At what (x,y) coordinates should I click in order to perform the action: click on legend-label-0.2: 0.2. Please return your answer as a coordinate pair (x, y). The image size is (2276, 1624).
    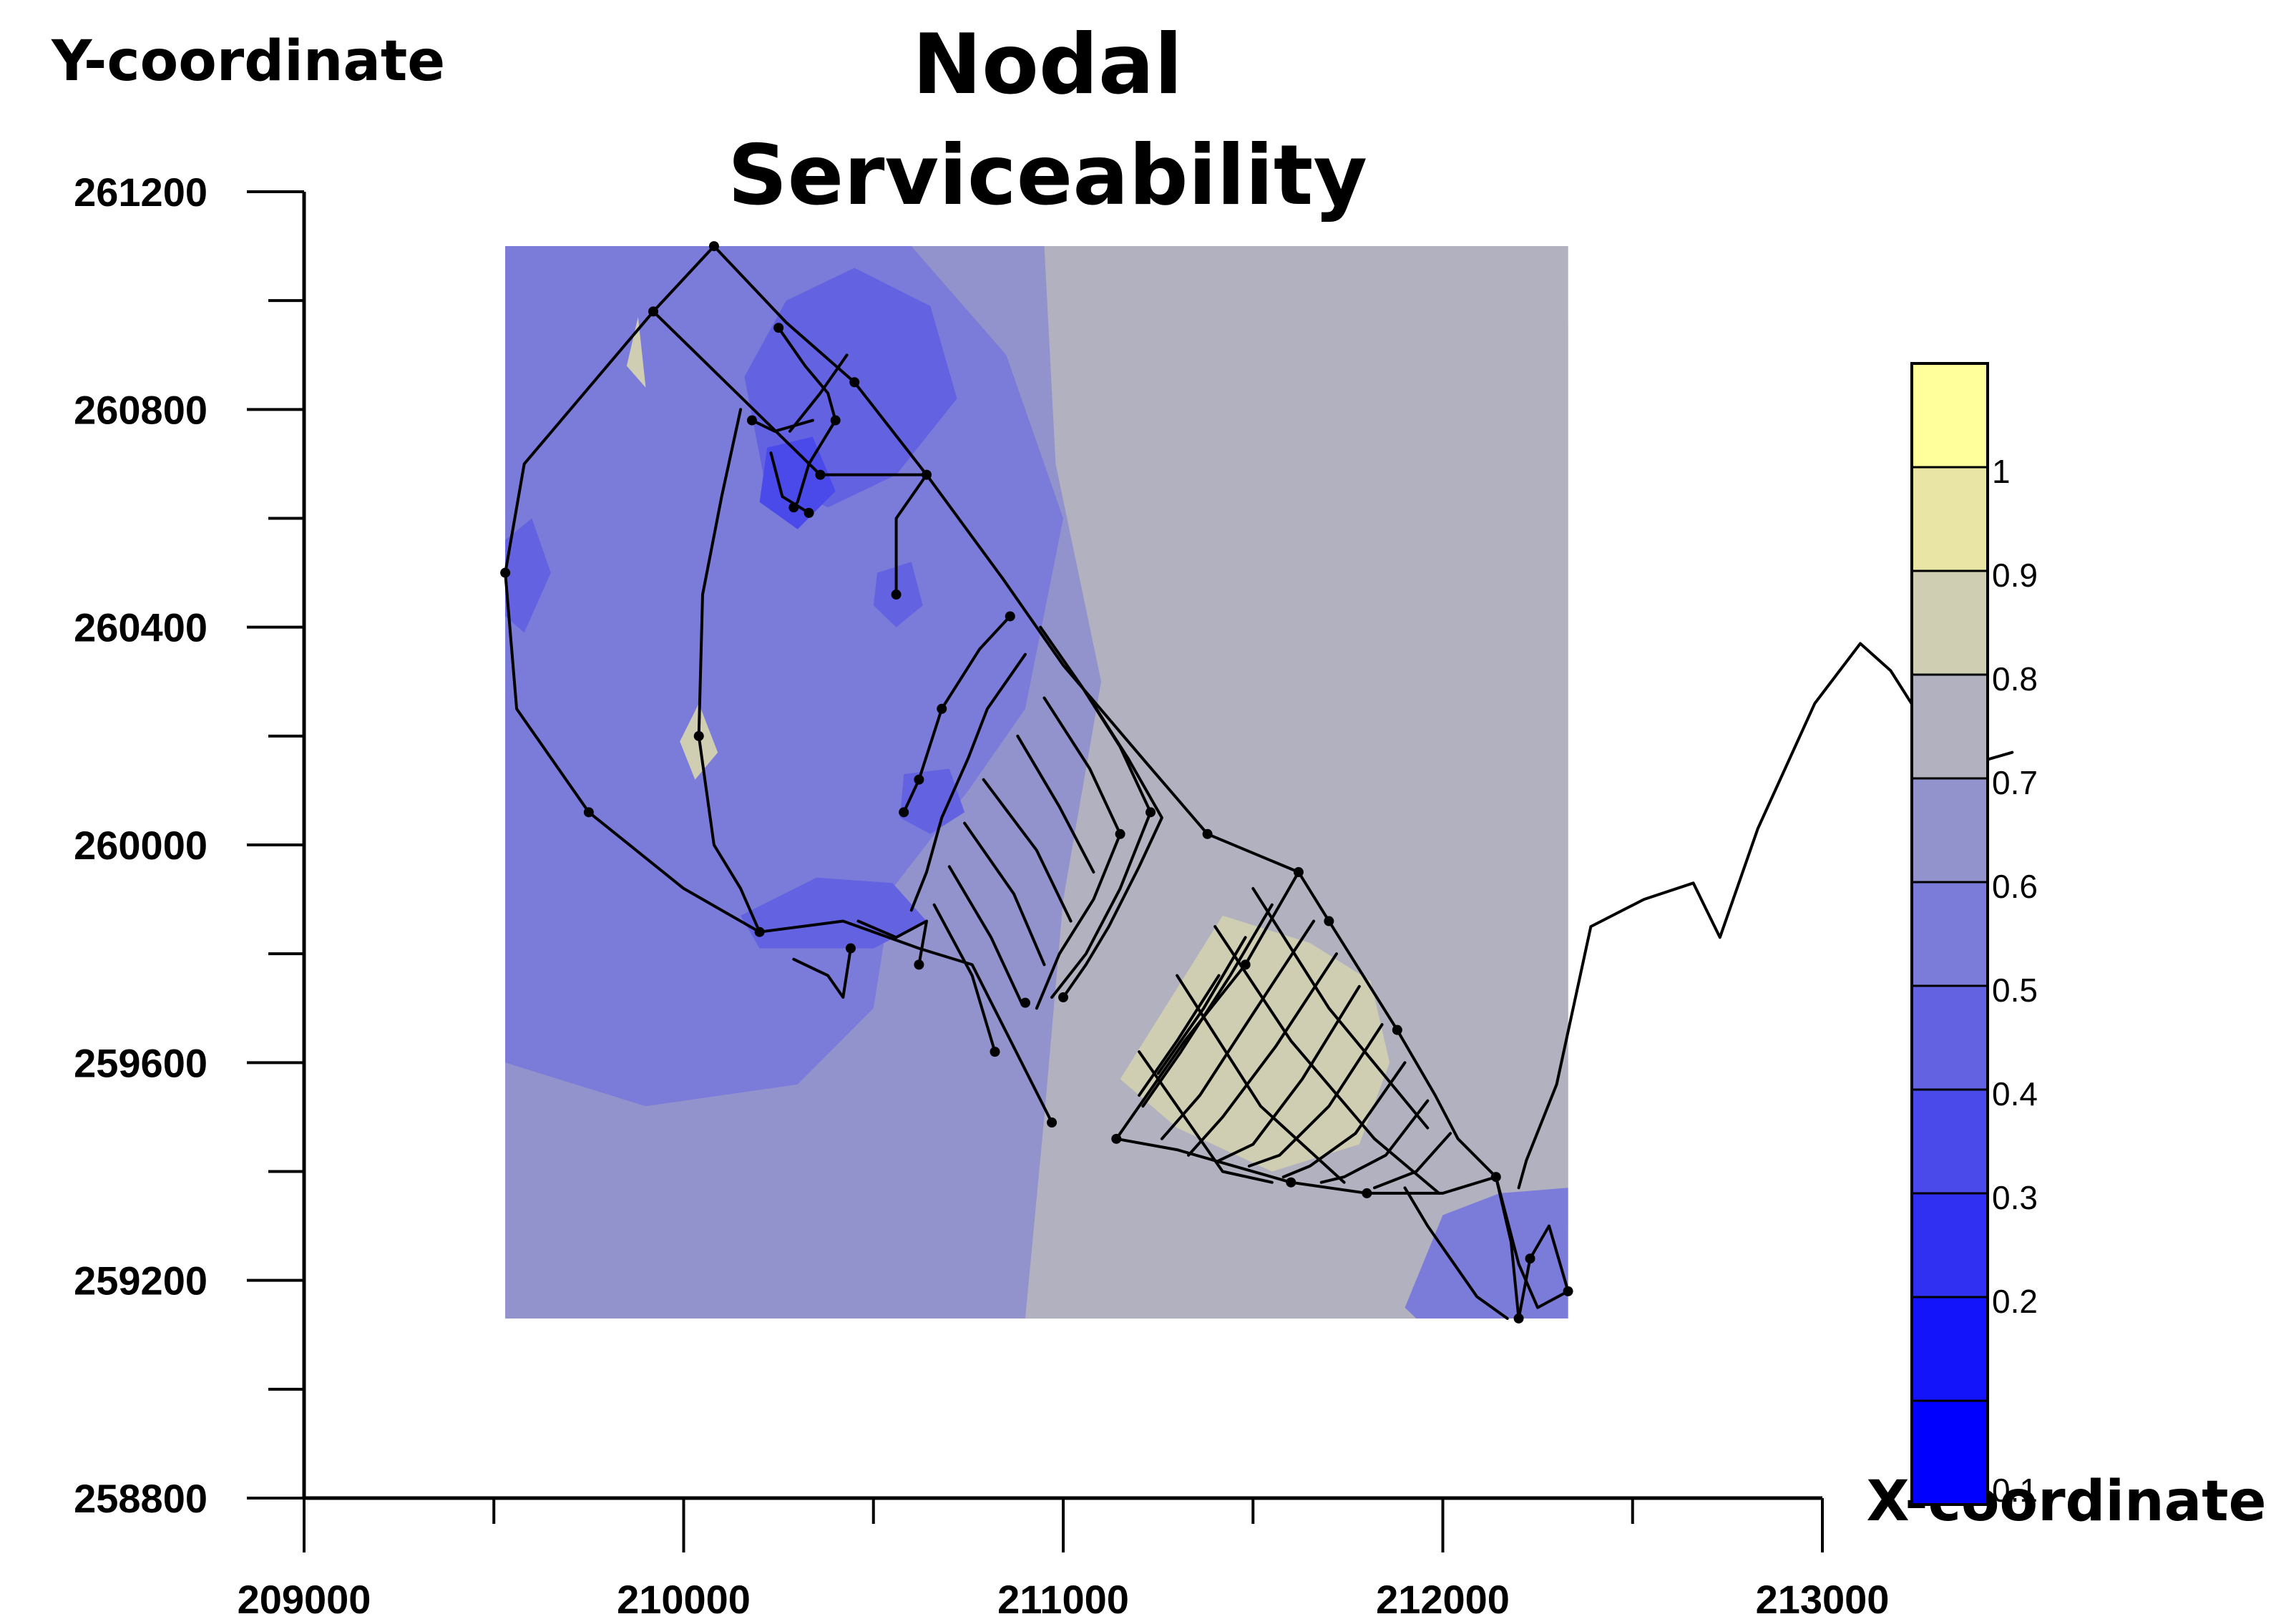
    Looking at the image, I should click on (2015, 1301).